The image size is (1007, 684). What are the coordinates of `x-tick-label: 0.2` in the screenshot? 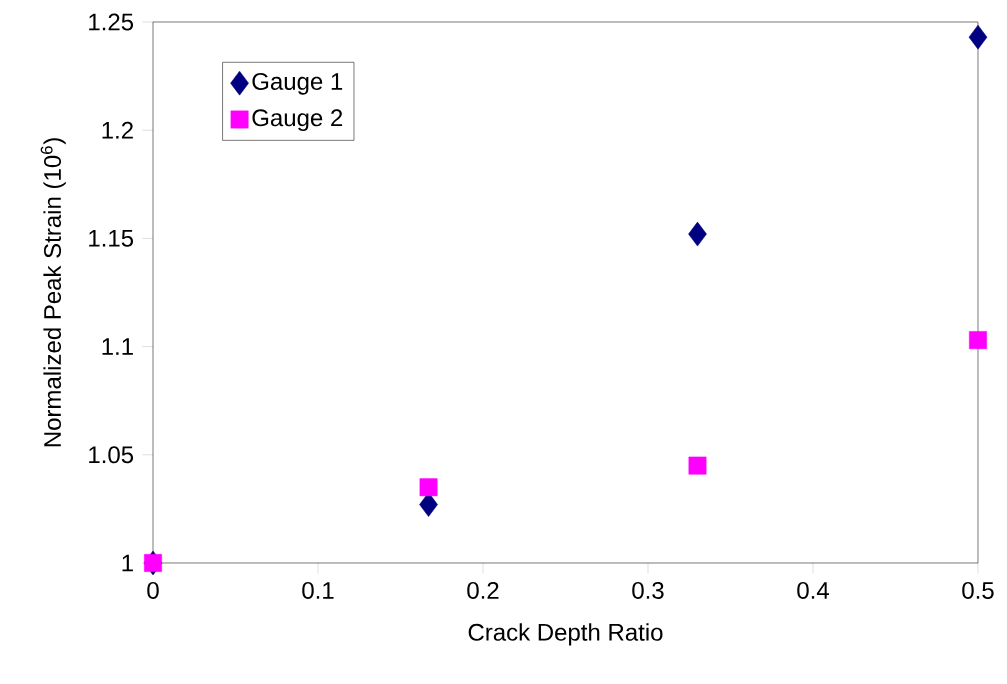 It's located at (483, 590).